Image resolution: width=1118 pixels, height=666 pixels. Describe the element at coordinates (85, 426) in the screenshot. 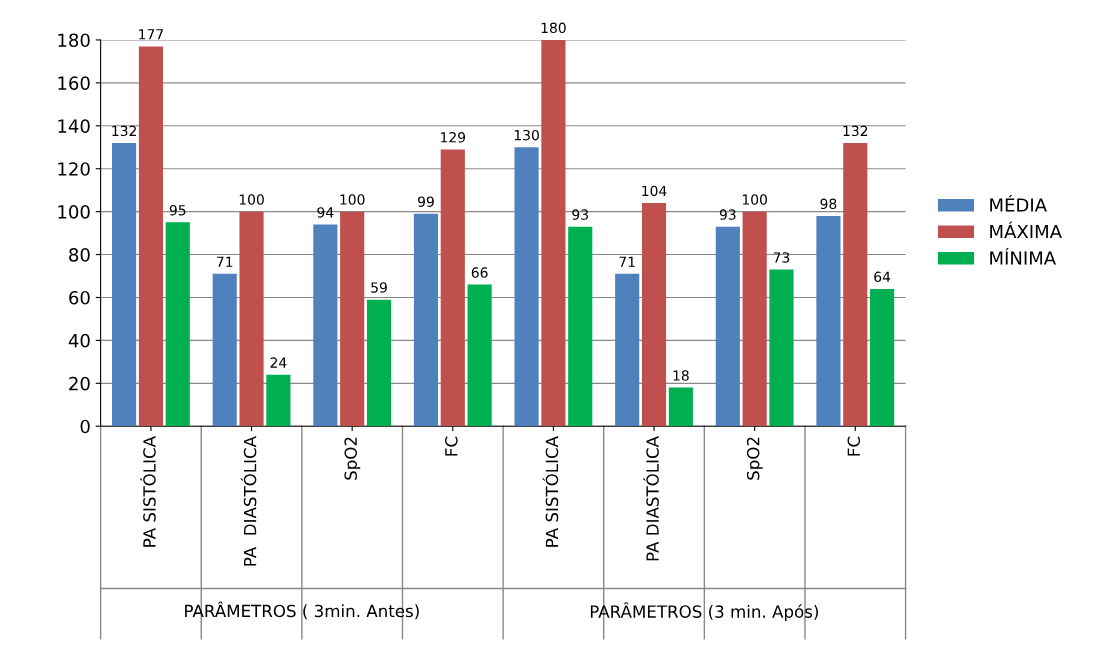

I see `y-tick-label: 0` at that location.